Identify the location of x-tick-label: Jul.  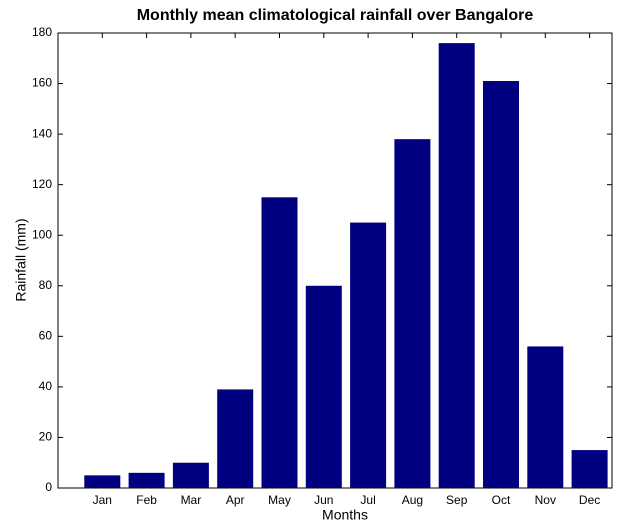
(367, 500).